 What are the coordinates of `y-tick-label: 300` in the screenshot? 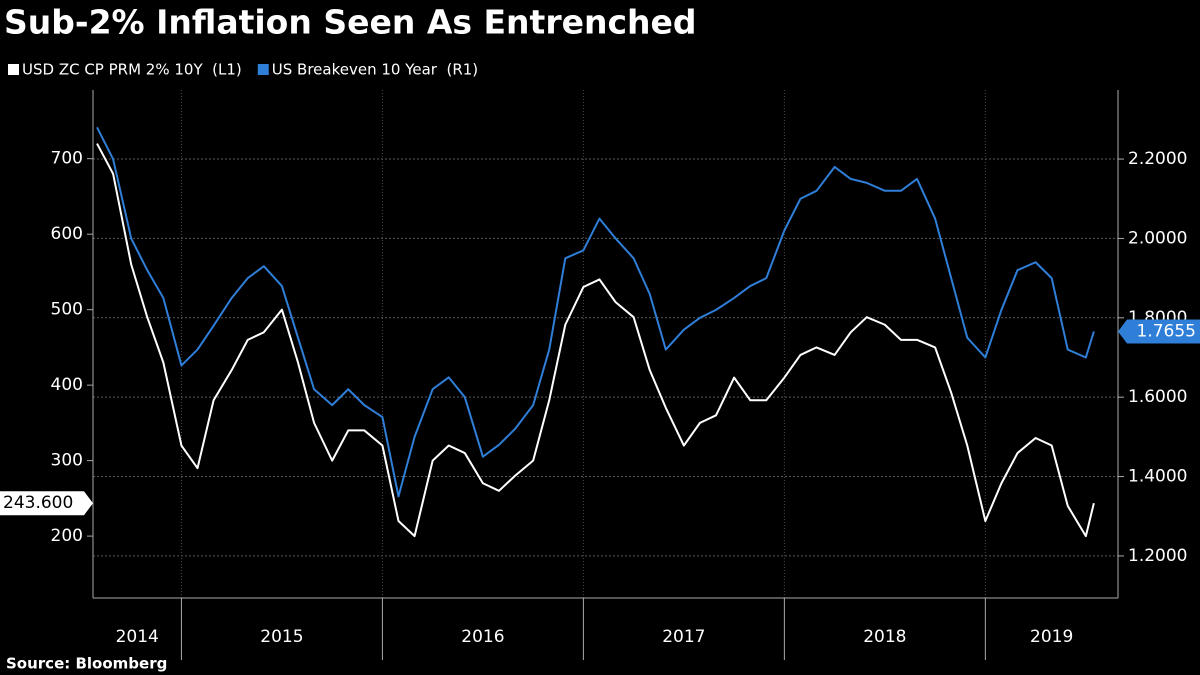 It's located at (67, 461).